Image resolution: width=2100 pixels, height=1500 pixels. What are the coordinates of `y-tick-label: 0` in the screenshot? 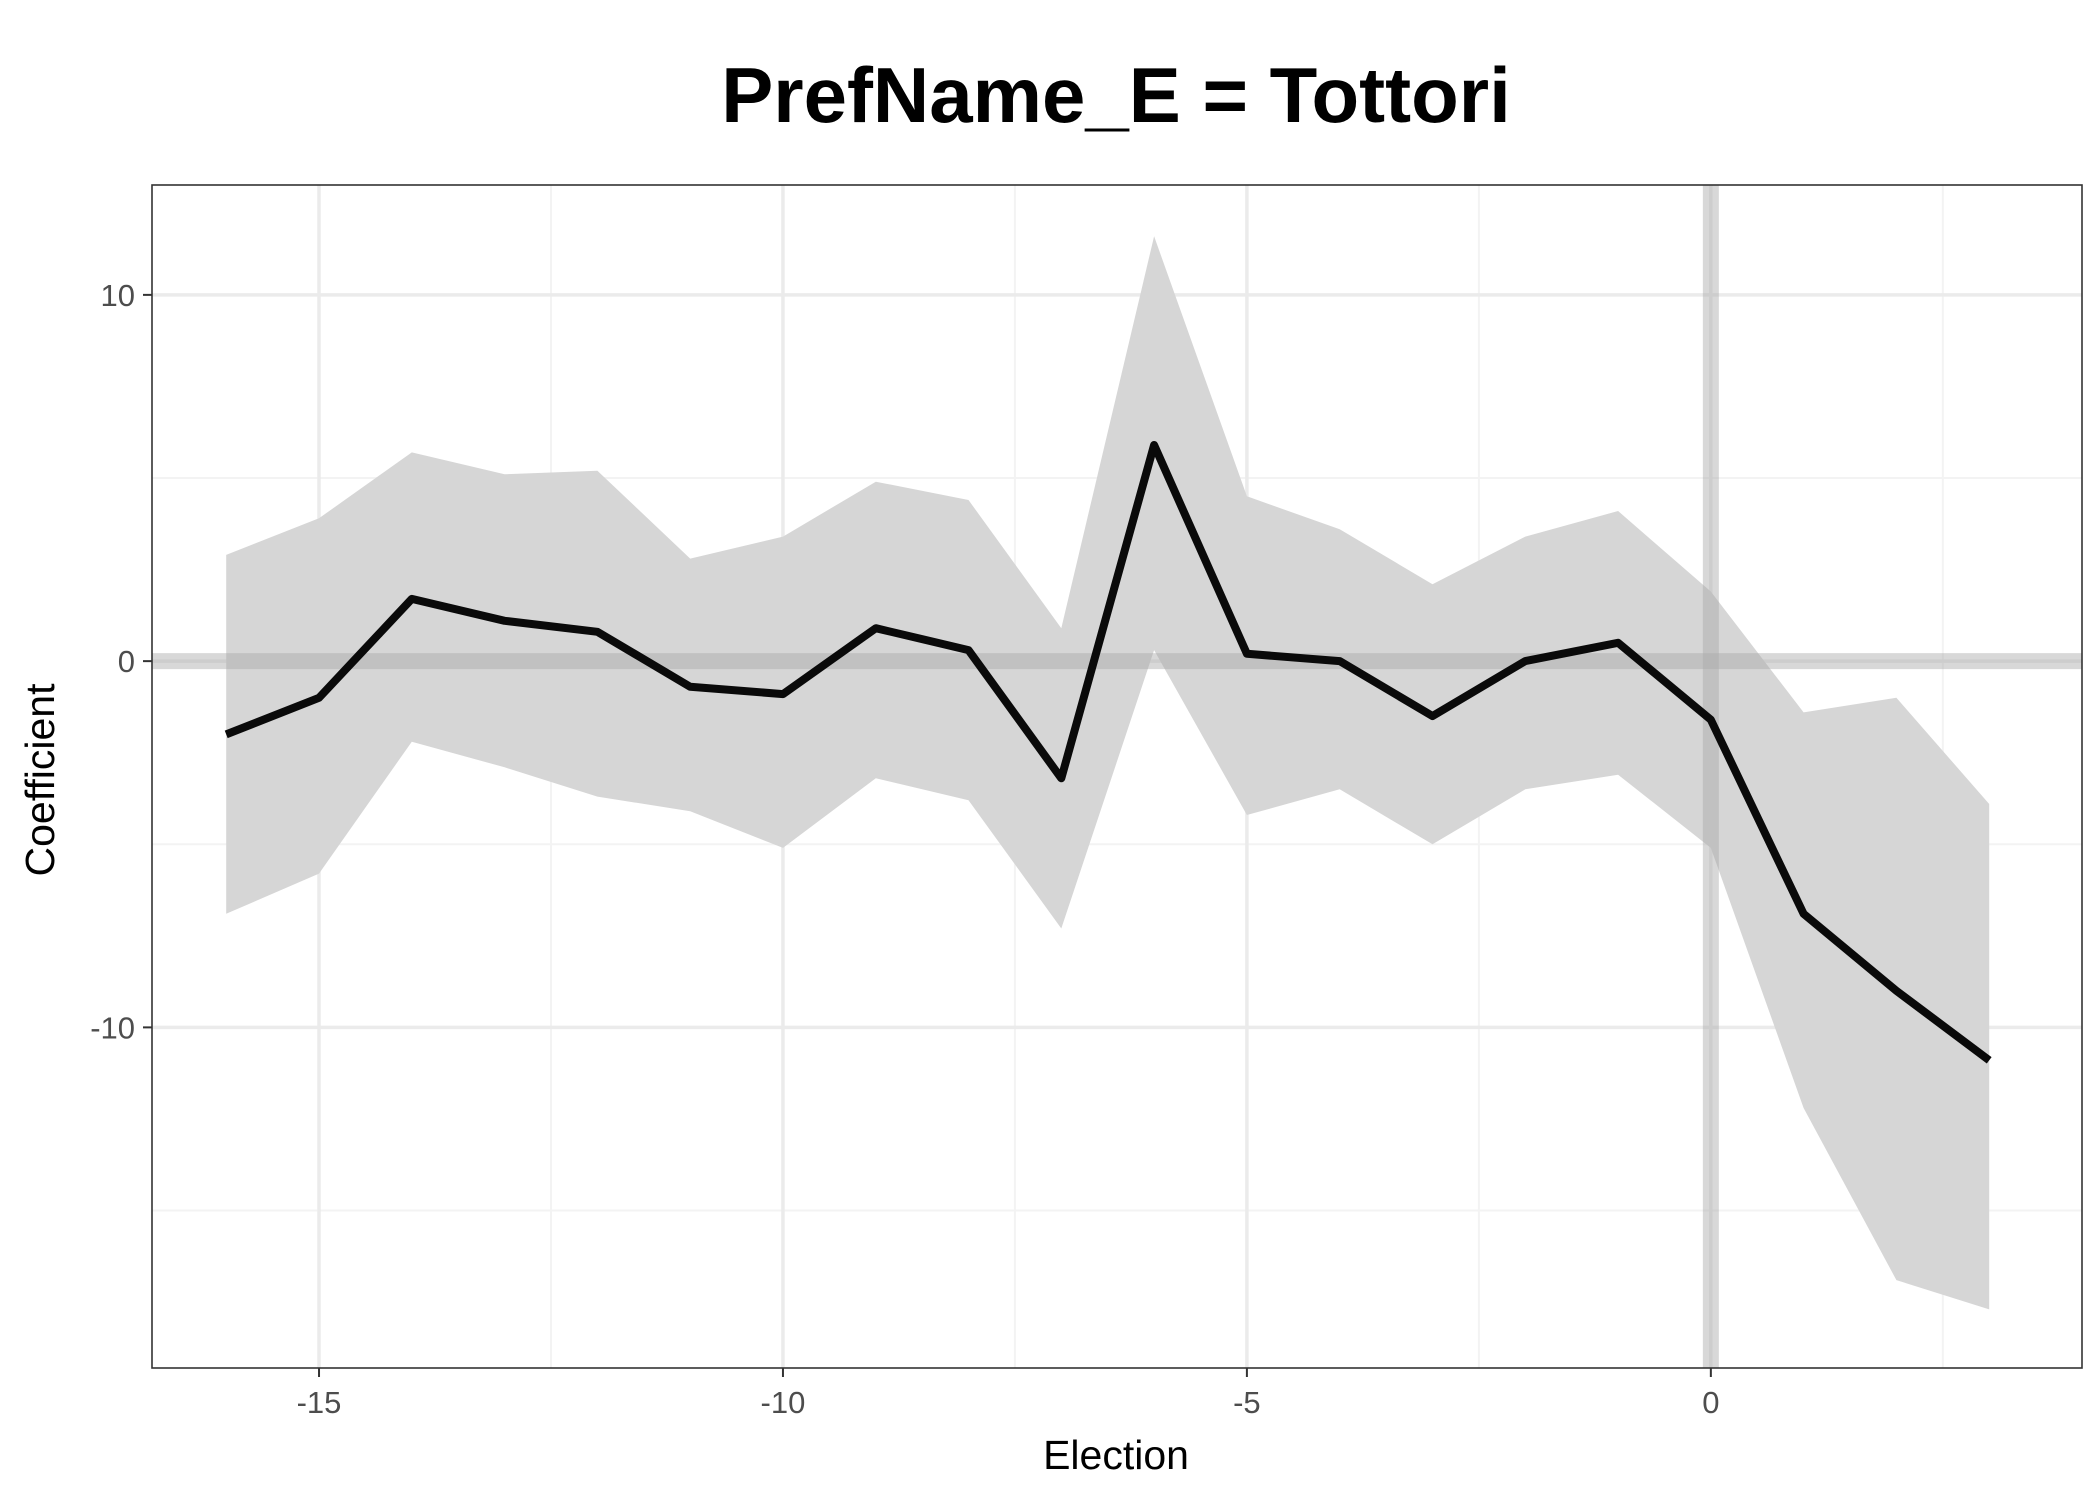 It's located at (126, 661).